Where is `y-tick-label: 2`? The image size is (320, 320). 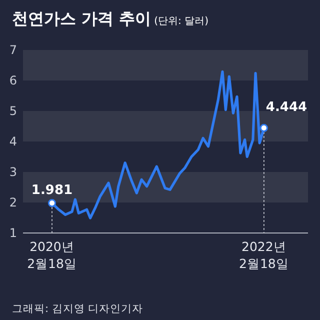 y-tick-label: 2 is located at coordinates (13, 203).